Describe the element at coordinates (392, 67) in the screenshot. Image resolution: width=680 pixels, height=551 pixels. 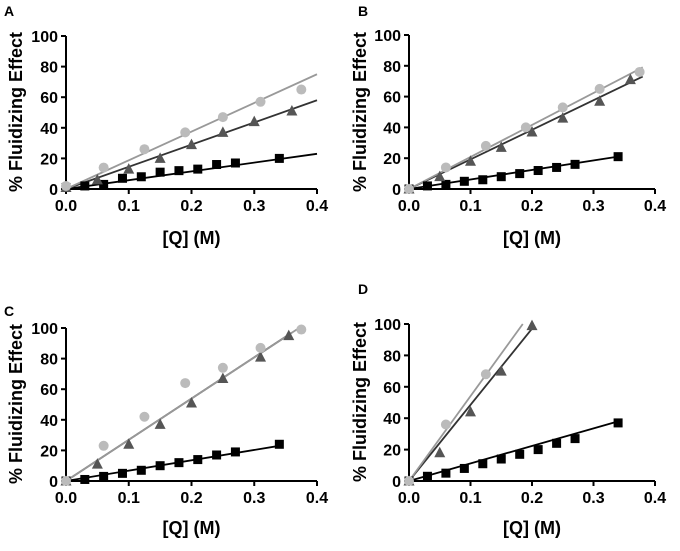
I see `panel-b-y-tick-label: 80` at that location.